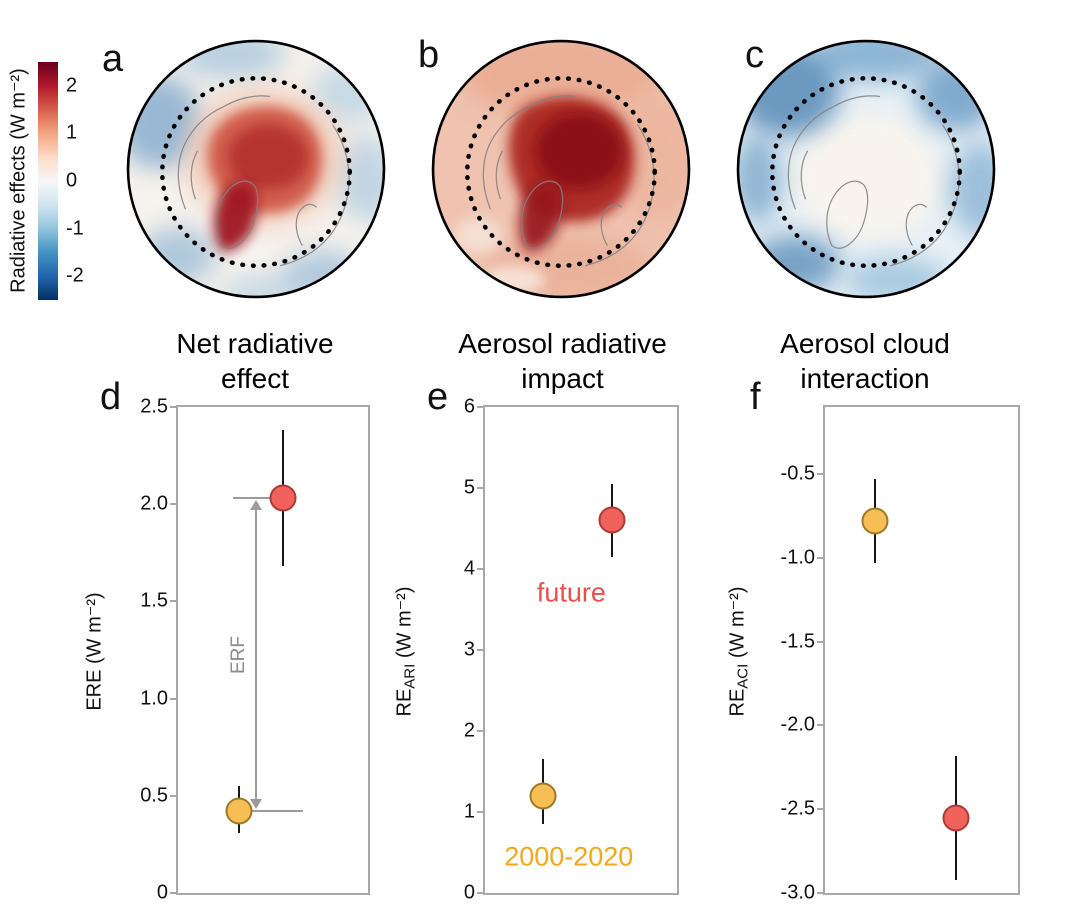 Image resolution: width=1080 pixels, height=915 pixels. Describe the element at coordinates (154, 406) in the screenshot. I see `y-tick-label: 2.5` at that location.